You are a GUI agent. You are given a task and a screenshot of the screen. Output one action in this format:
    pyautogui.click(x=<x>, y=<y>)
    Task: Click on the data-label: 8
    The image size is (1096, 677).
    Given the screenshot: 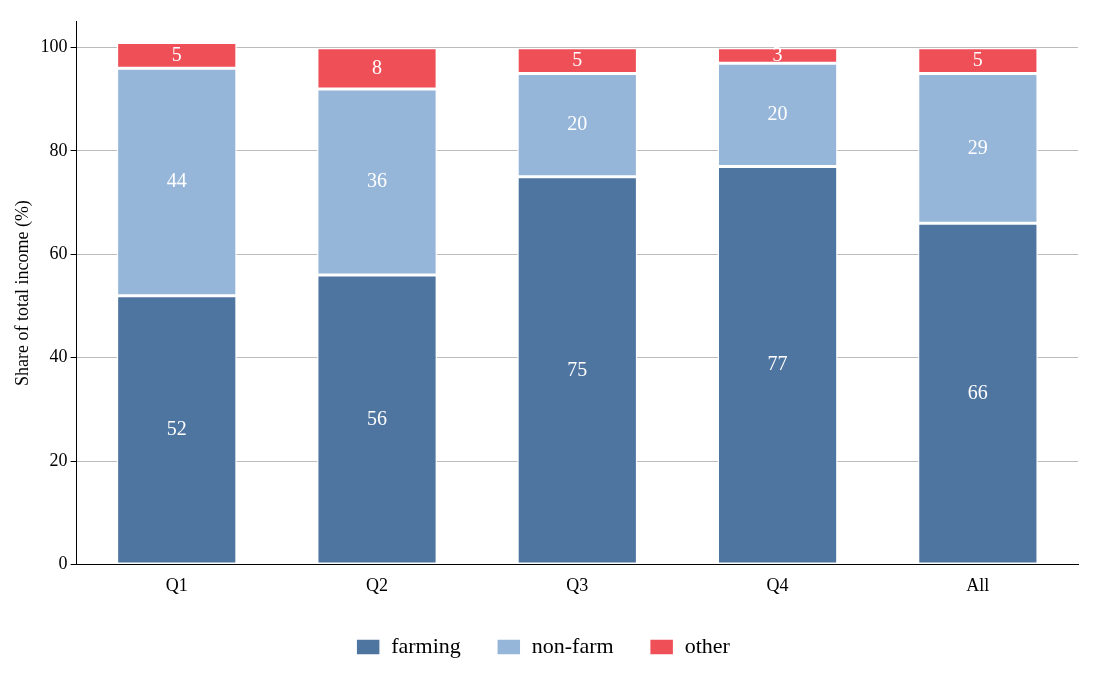 What is the action you would take?
    pyautogui.click(x=377, y=66)
    